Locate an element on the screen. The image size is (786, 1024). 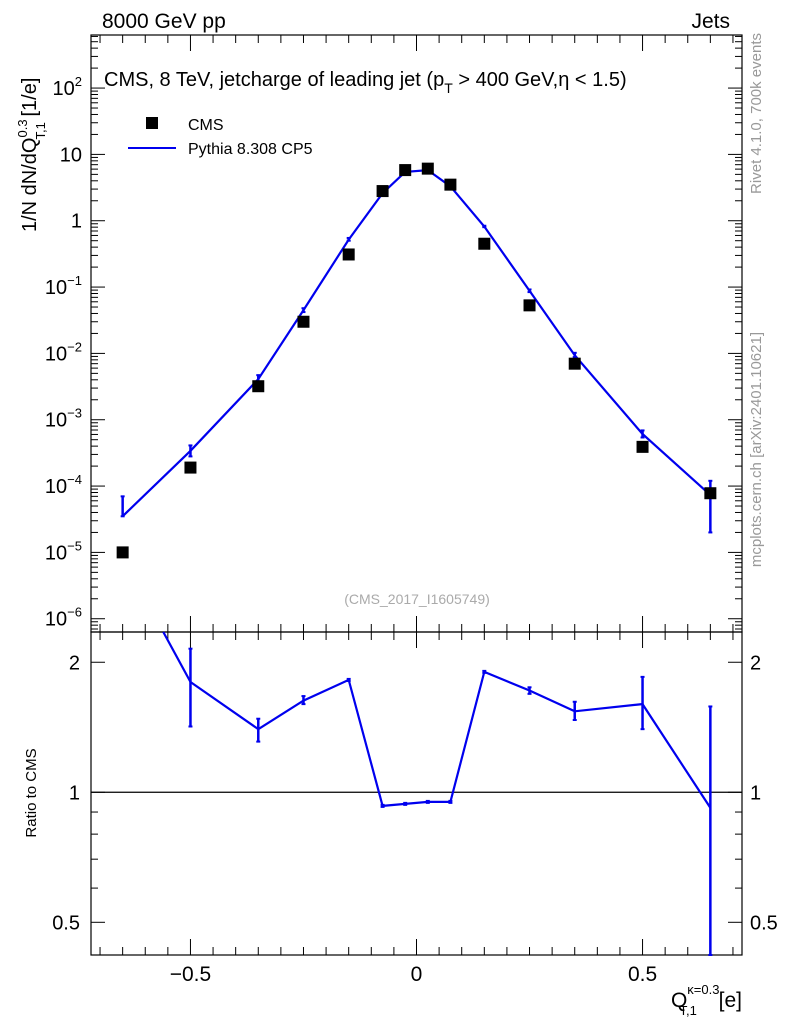
x-label-unit: [e] is located at coordinates (727, 1000).